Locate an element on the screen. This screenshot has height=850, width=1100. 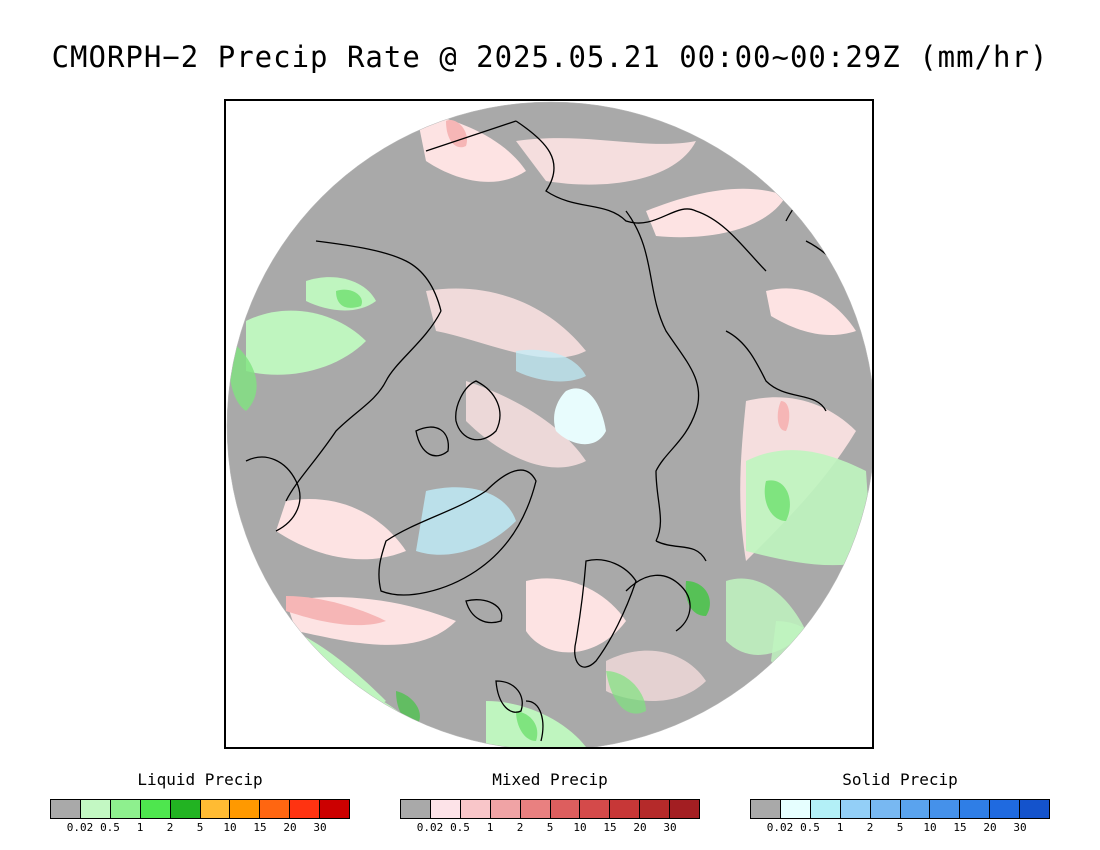
legend-title: Solid Precip is located at coordinates (900, 779).